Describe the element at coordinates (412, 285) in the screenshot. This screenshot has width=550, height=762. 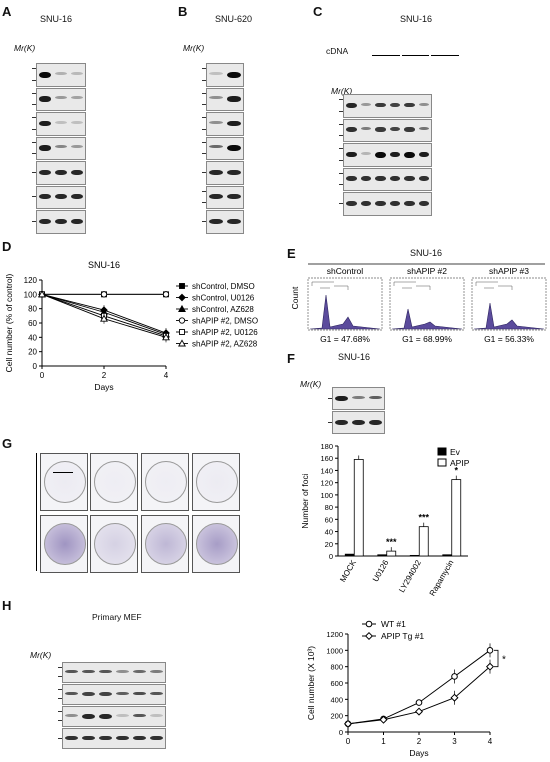
I see `gate-markers` at that location.